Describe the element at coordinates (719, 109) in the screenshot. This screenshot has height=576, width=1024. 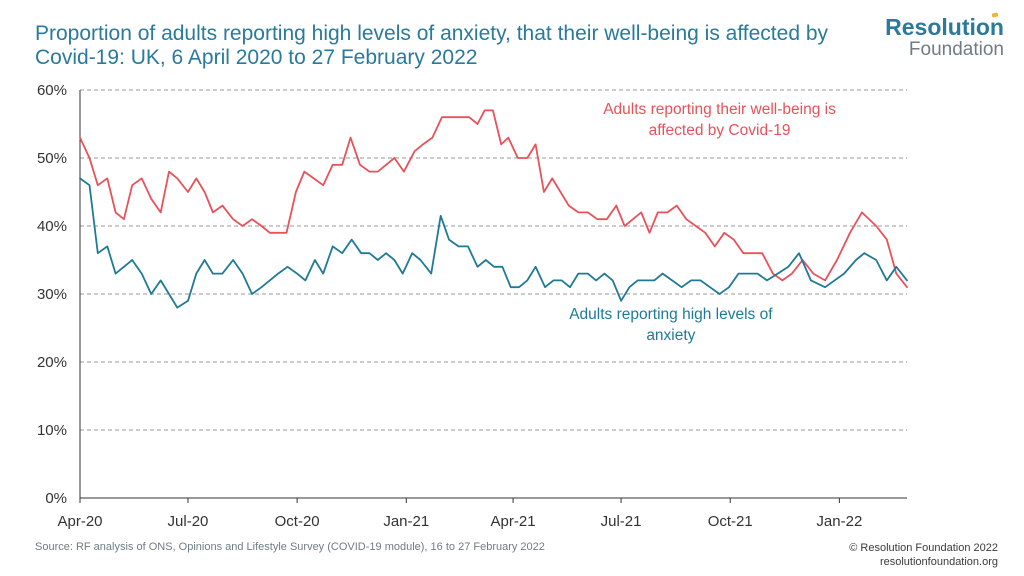
I see `annotation-line: Adults reporting their well-being is` at that location.